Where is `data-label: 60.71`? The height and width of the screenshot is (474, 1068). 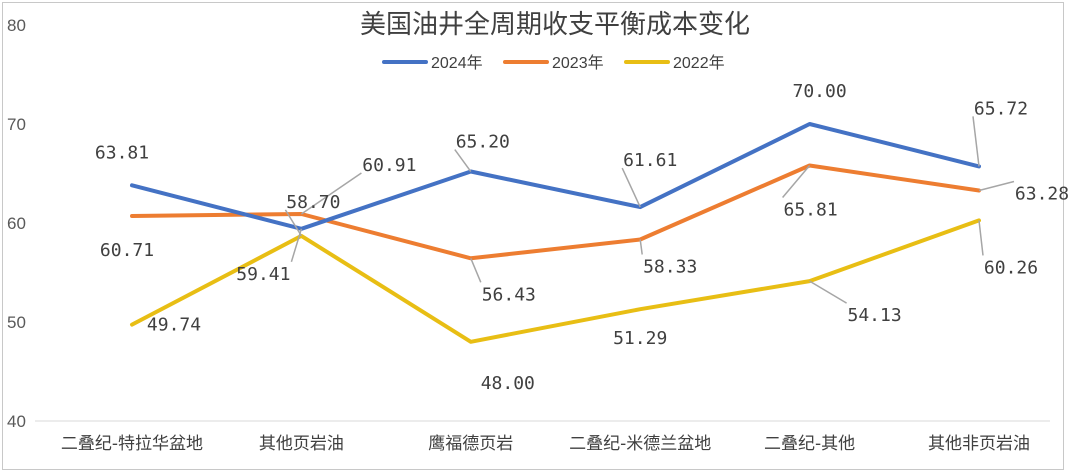
data-label: 60.71 is located at coordinates (127, 250).